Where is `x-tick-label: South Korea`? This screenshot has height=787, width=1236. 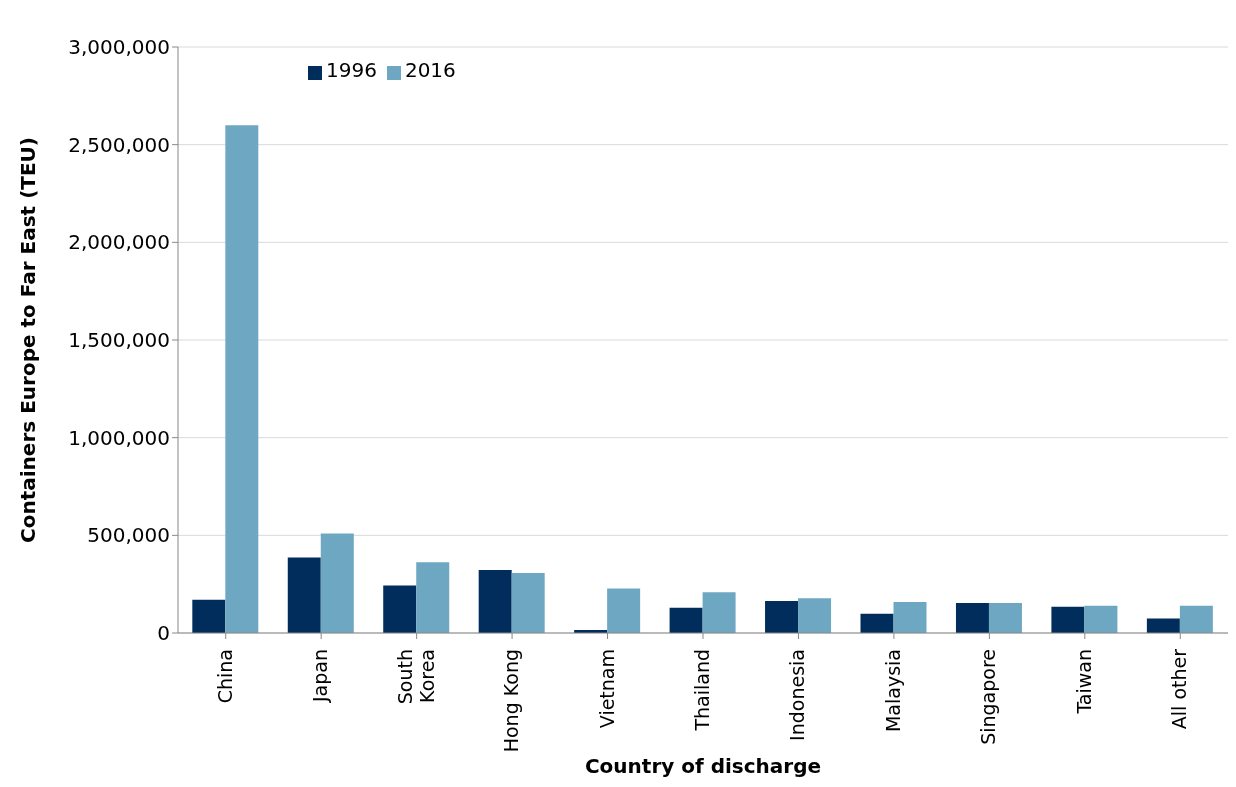
x-tick-label: South Korea is located at coordinates (415, 677).